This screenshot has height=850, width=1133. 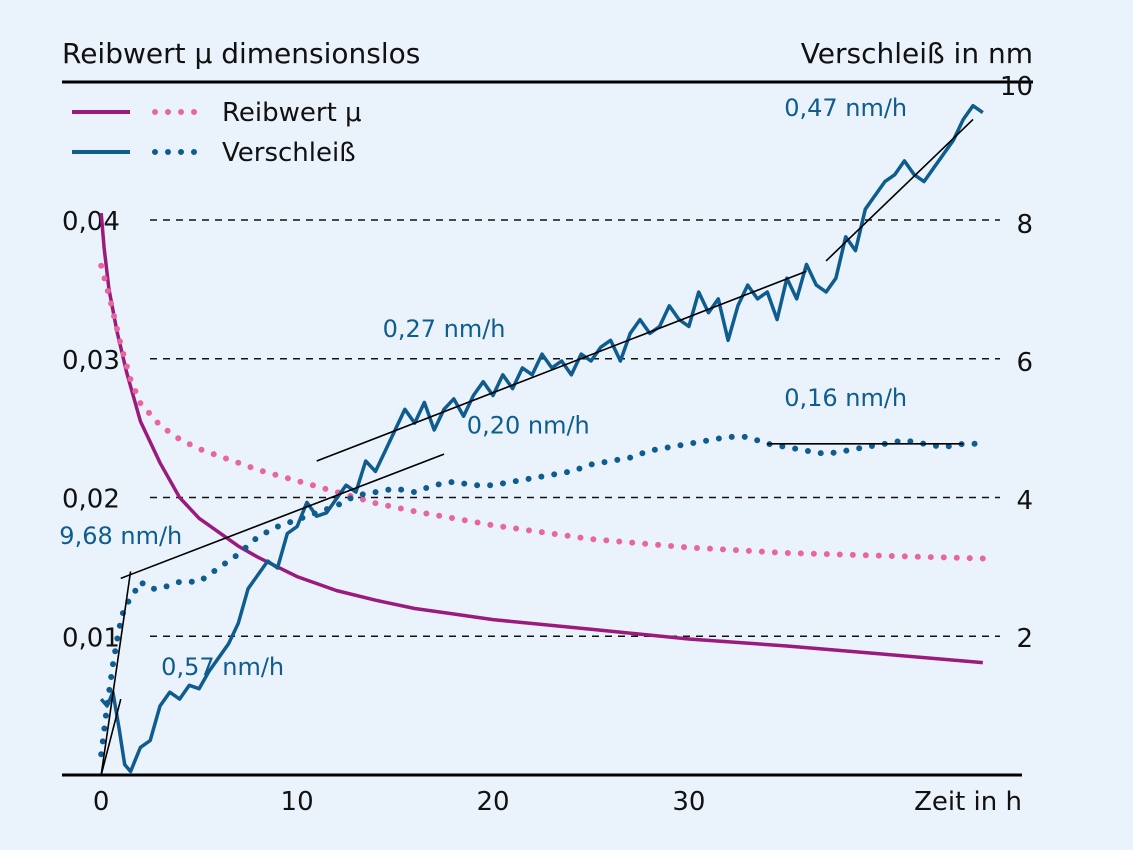 What do you see at coordinates (91, 361) in the screenshot?
I see `y-left-tick-label-2: 0,03` at bounding box center [91, 361].